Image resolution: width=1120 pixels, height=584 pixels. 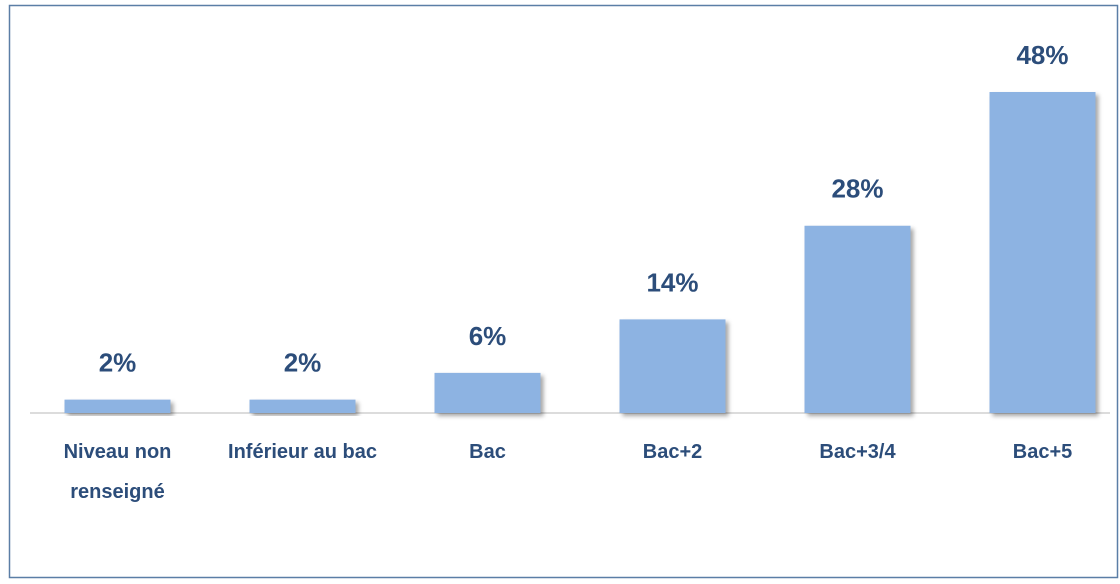 What do you see at coordinates (673, 452) in the screenshot?
I see `x-tick-label: Bac+2` at bounding box center [673, 452].